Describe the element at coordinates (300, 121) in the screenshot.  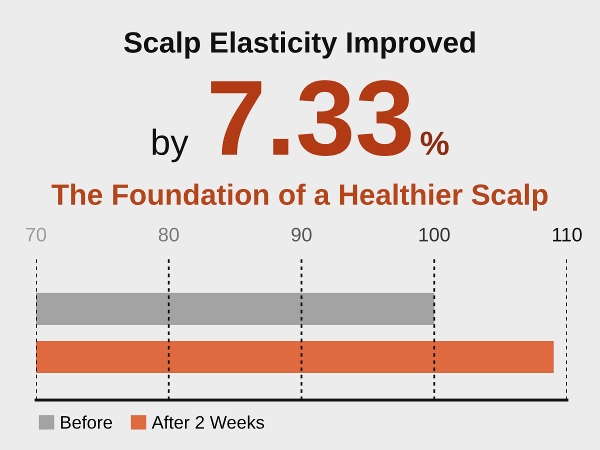
I see `text: by 7.33%` at that location.